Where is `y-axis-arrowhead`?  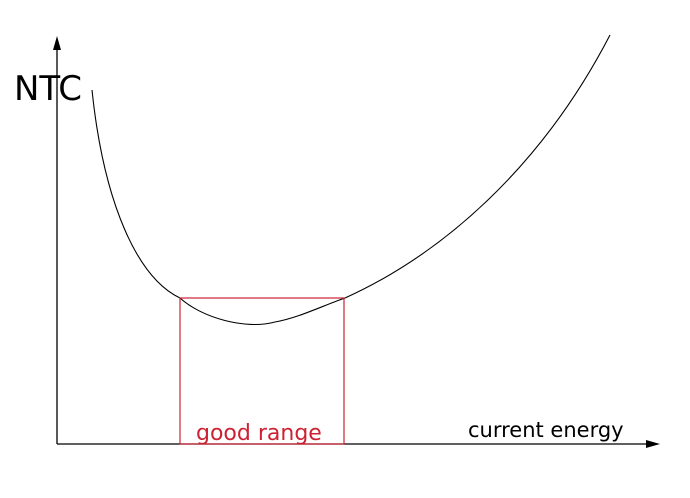
y-axis-arrowhead is located at coordinates (57, 43).